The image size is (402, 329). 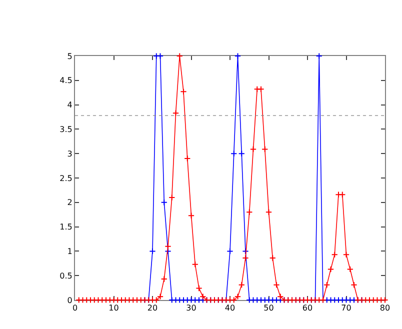 I want to click on y-tick-label: 0.5, so click(x=66, y=275).